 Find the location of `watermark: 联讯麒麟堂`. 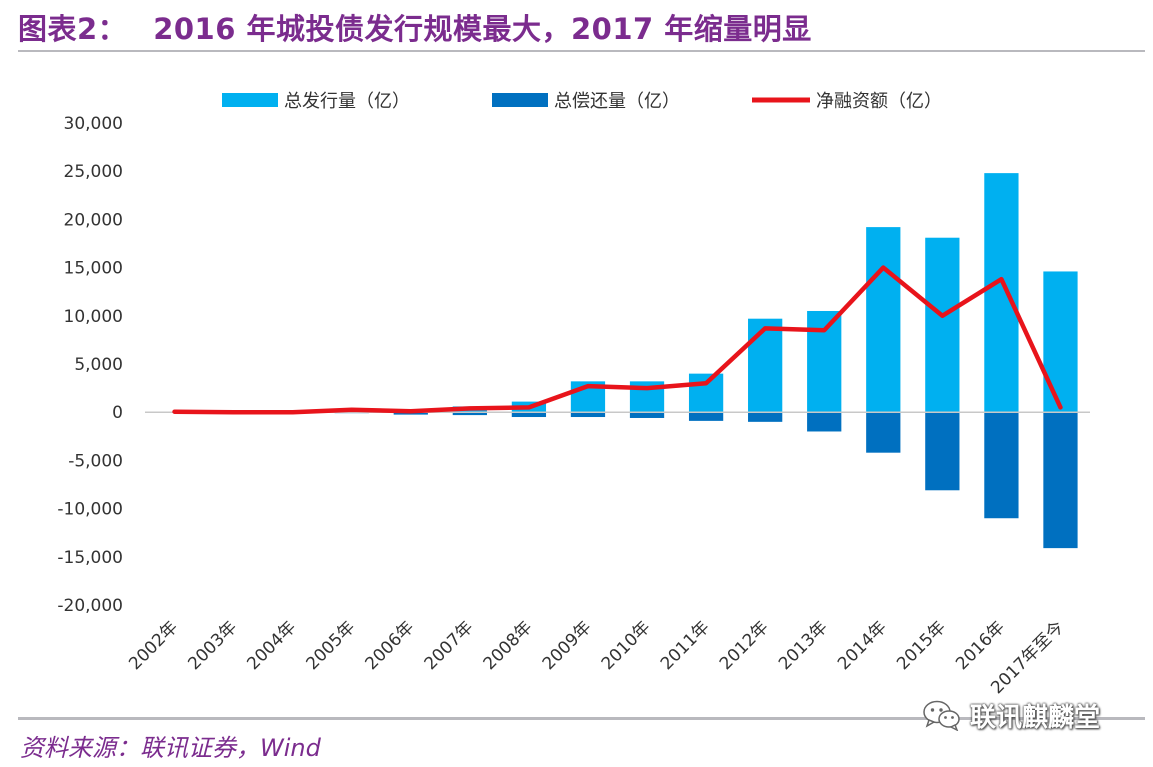

watermark: 联讯麒麟堂 is located at coordinates (1011, 715).